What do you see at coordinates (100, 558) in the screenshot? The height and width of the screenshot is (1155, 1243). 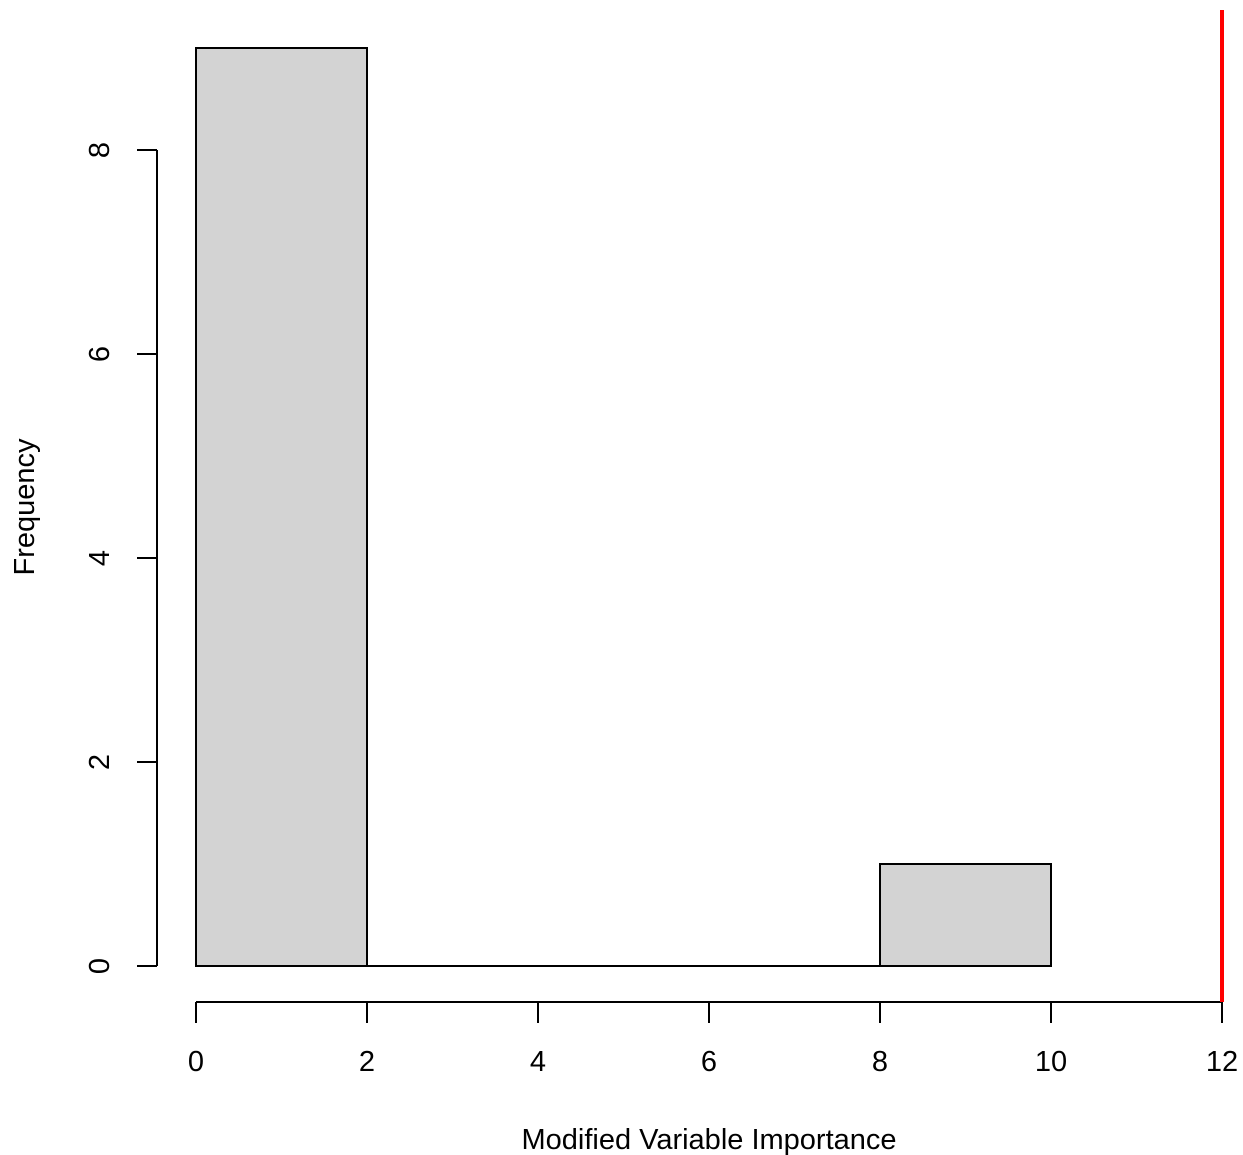 I see `y-tick-label-4: 4` at bounding box center [100, 558].